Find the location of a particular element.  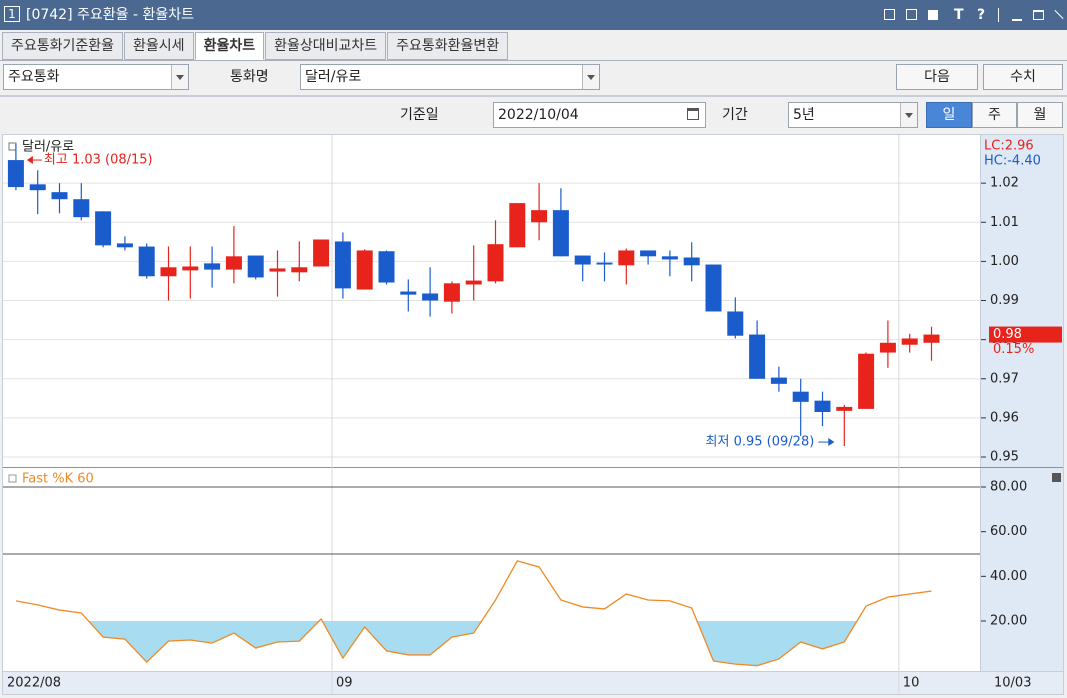

last-date: 10/03 is located at coordinates (1012, 683).